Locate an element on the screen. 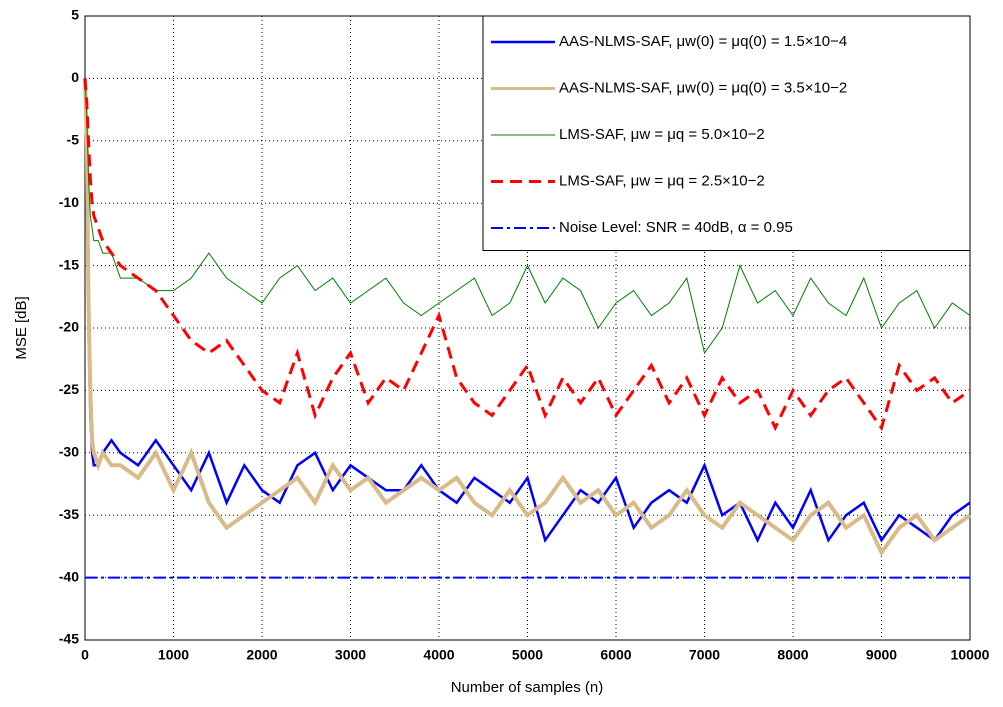  y-tick-label: -10 is located at coordinates (69, 202).